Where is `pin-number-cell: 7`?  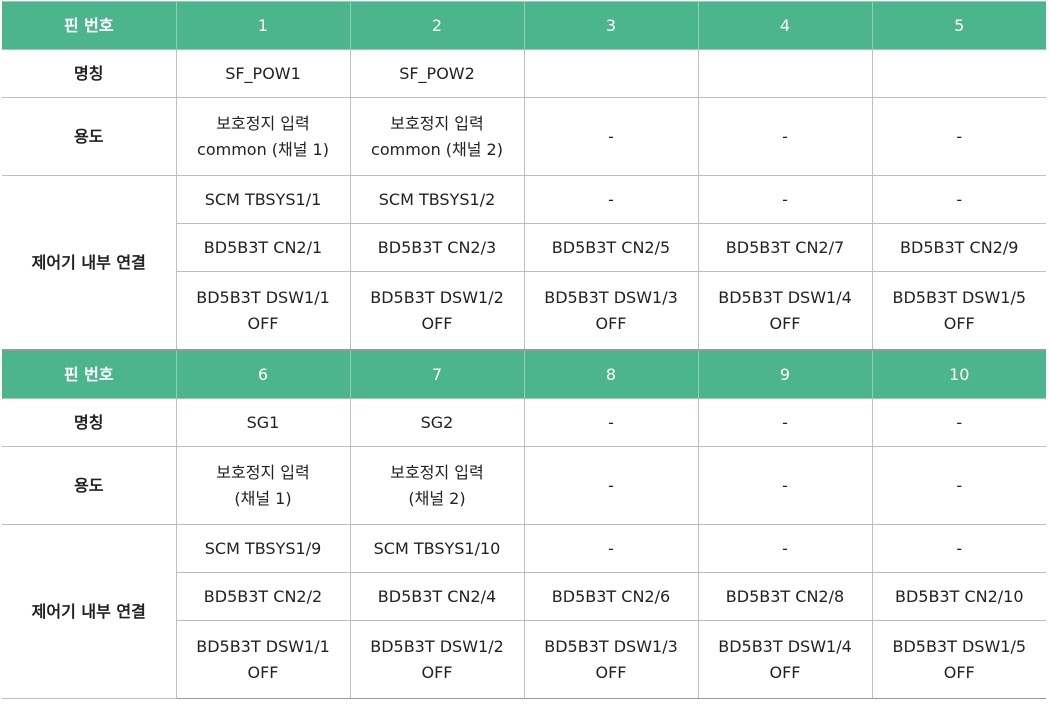
pin-number-cell: 7 is located at coordinates (437, 374).